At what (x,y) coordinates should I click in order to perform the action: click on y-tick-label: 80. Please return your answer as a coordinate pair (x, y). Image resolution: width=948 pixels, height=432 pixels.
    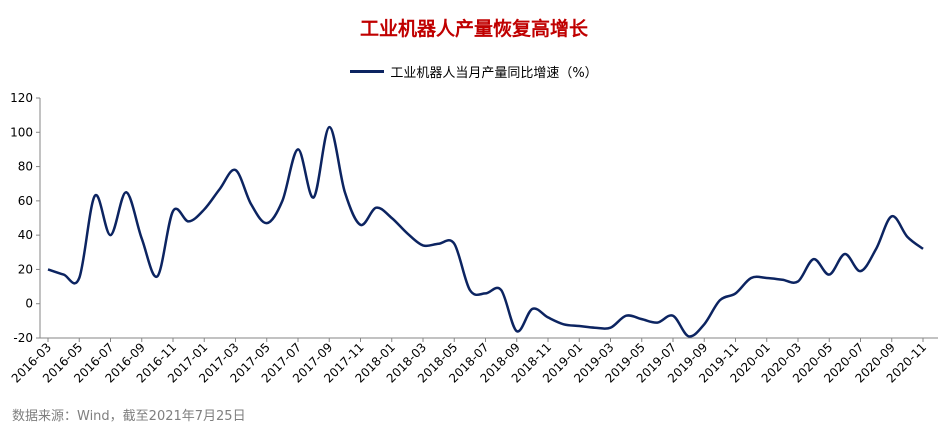
    Looking at the image, I should click on (25, 167).